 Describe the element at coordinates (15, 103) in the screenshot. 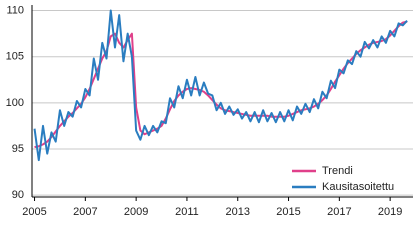

I see `y-tick-label: 100` at that location.